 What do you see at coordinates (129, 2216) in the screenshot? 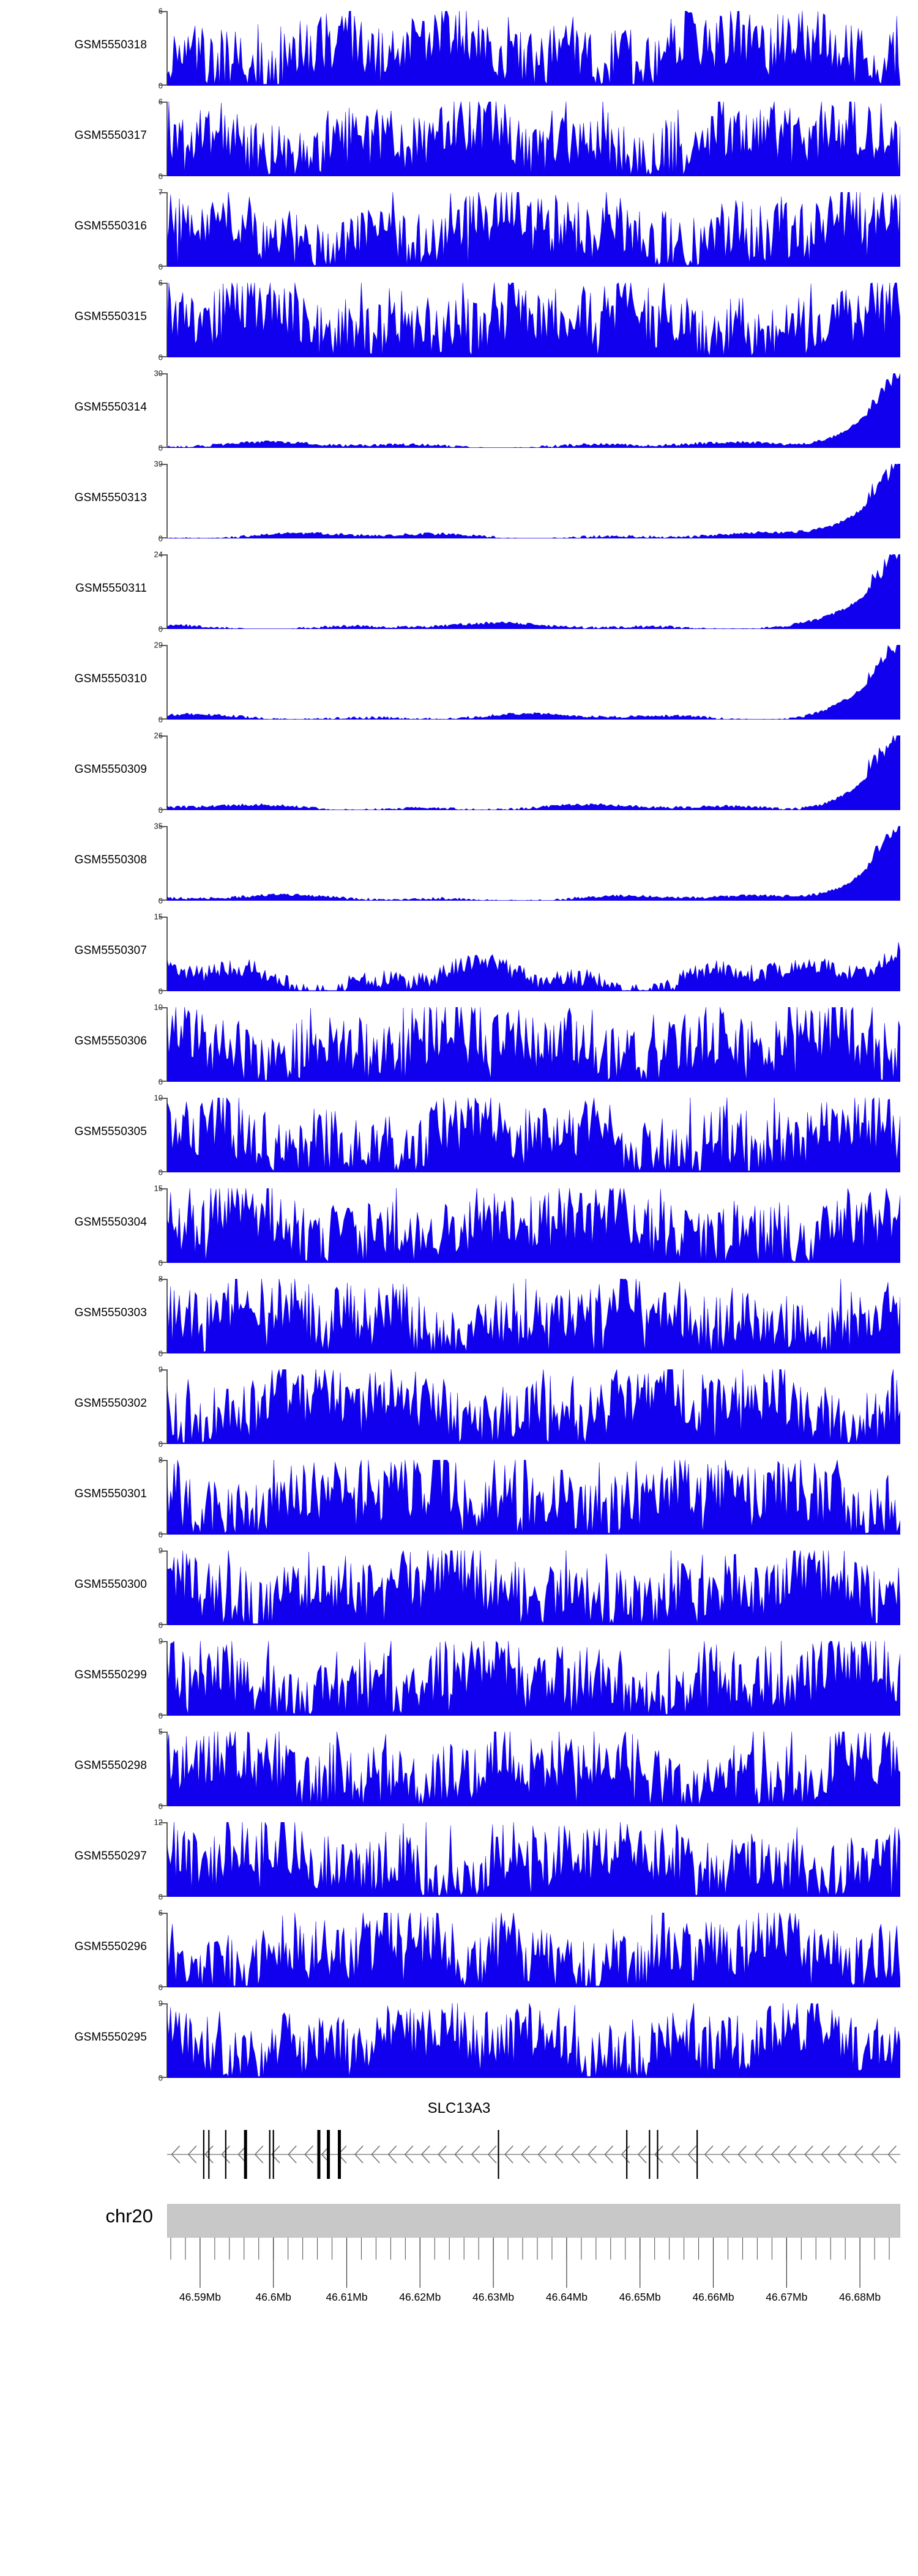
I see `chromosome-label: chr20` at bounding box center [129, 2216].